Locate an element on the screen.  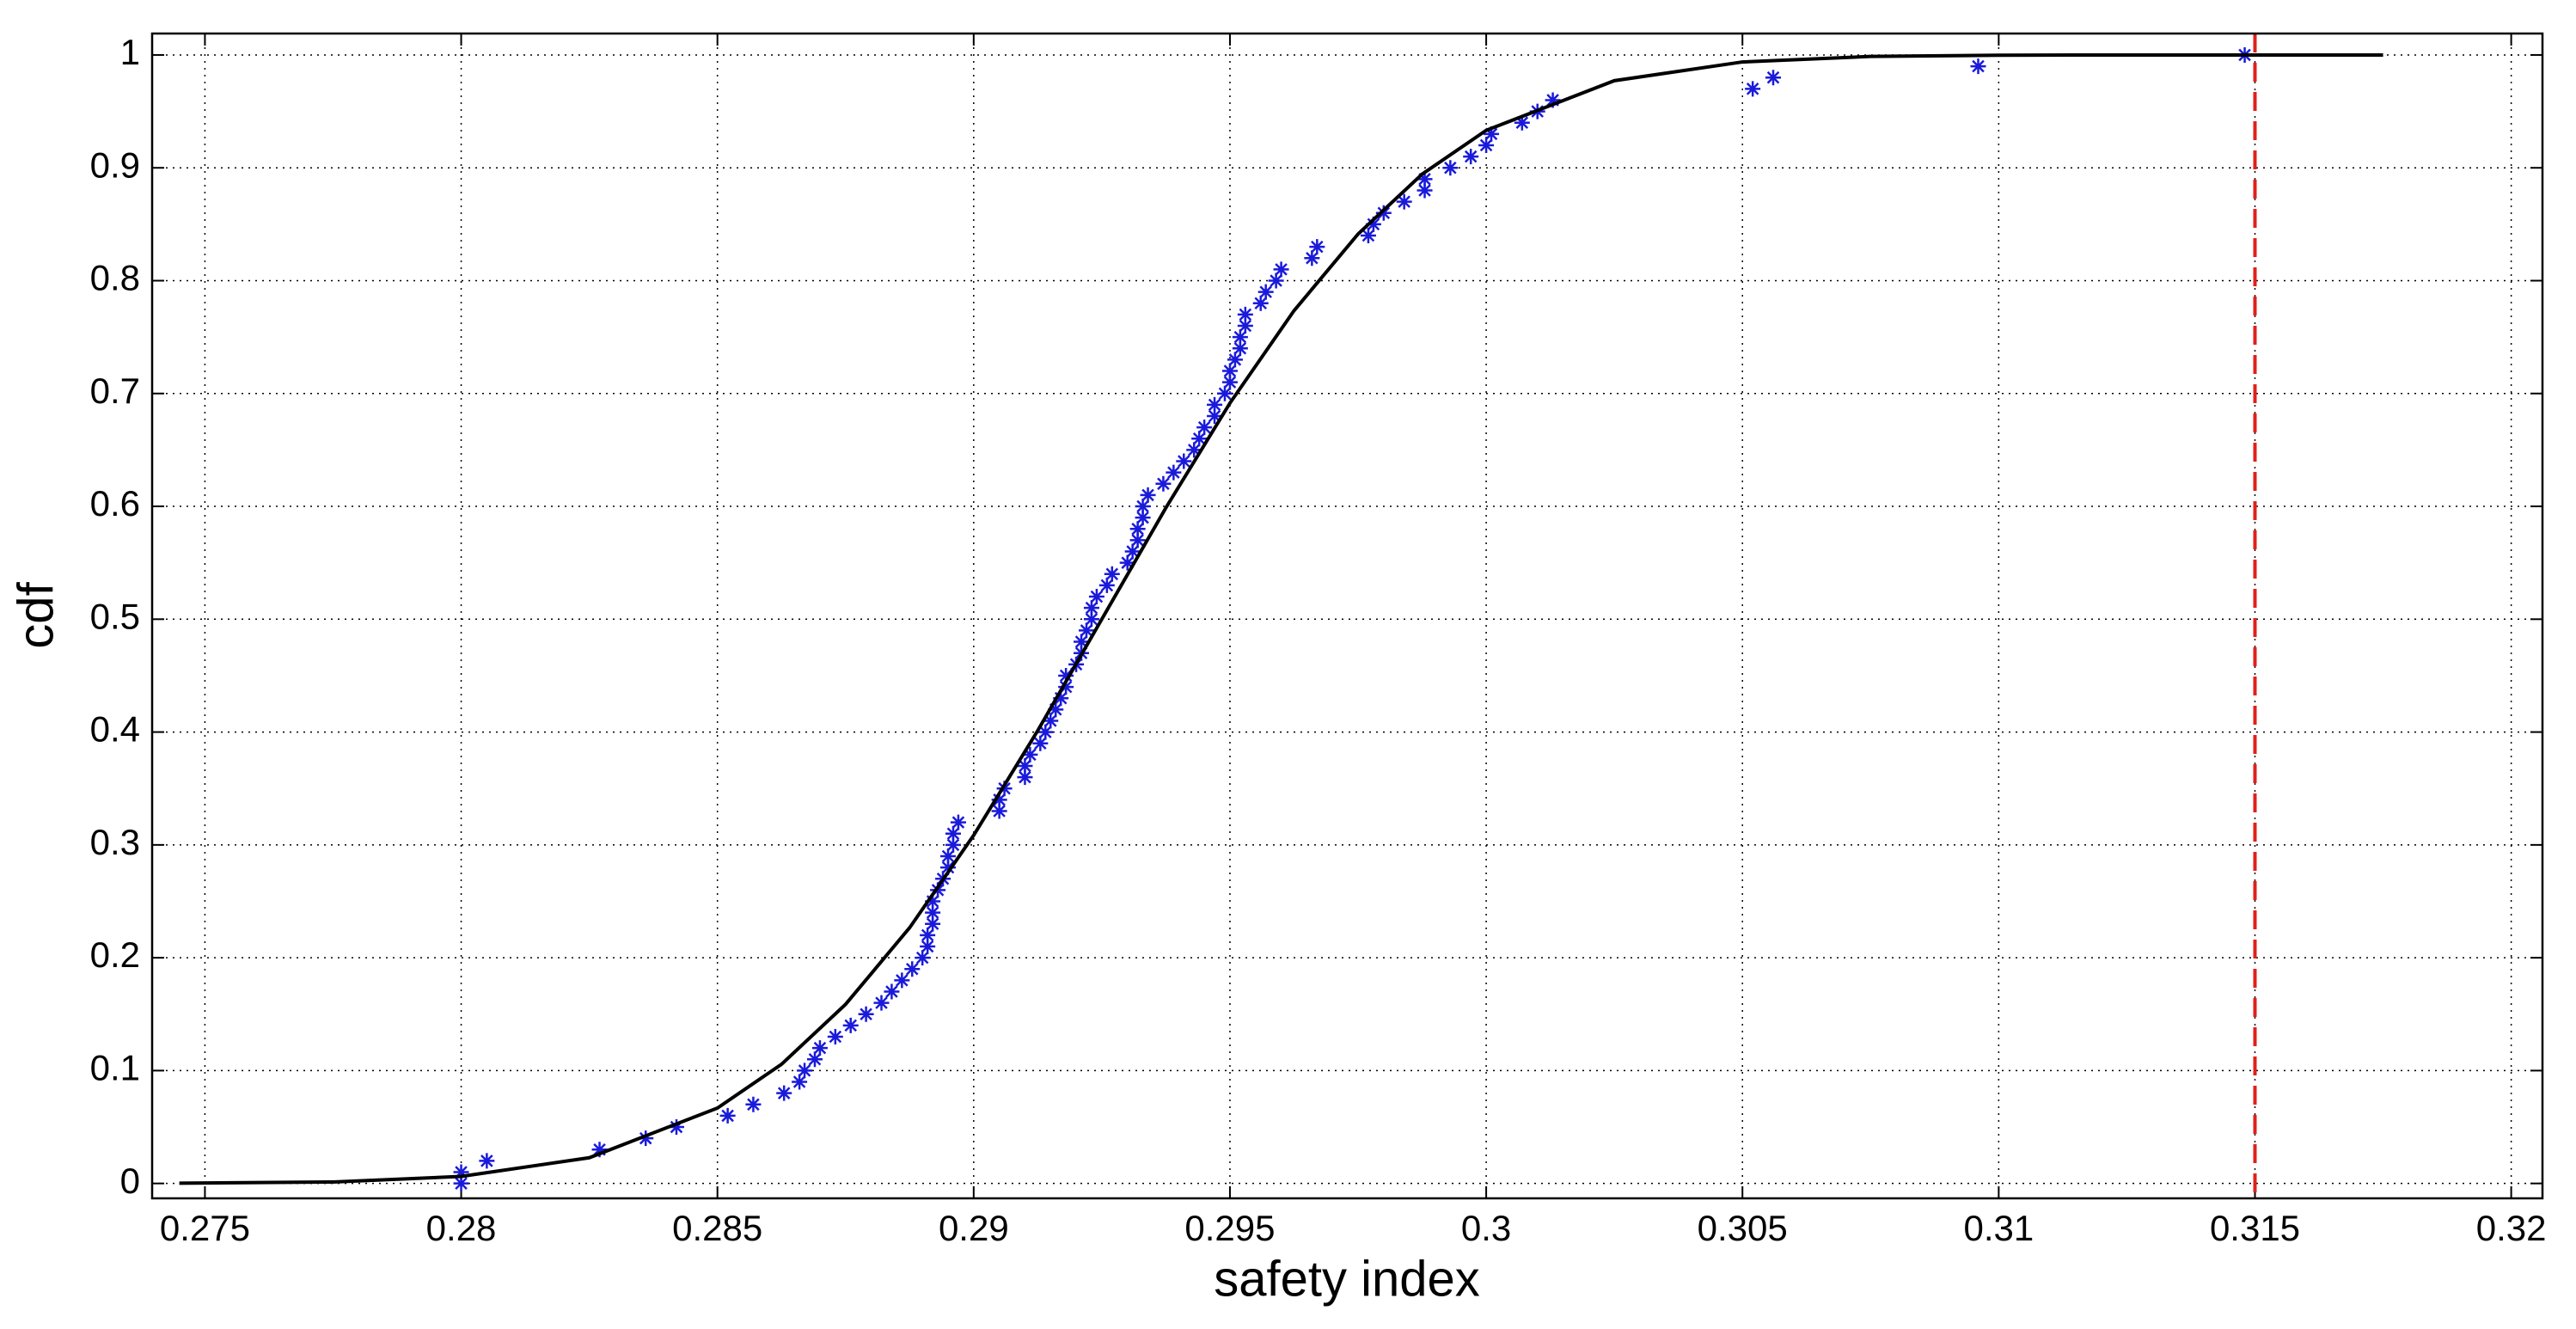
x-tick-label: 0.29 is located at coordinates (974, 1228).